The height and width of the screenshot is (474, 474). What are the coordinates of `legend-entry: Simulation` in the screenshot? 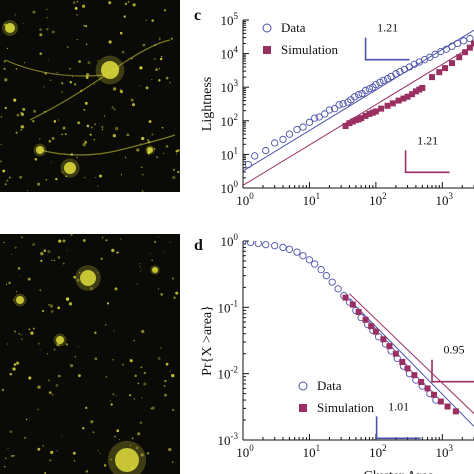 It's located at (346, 407).